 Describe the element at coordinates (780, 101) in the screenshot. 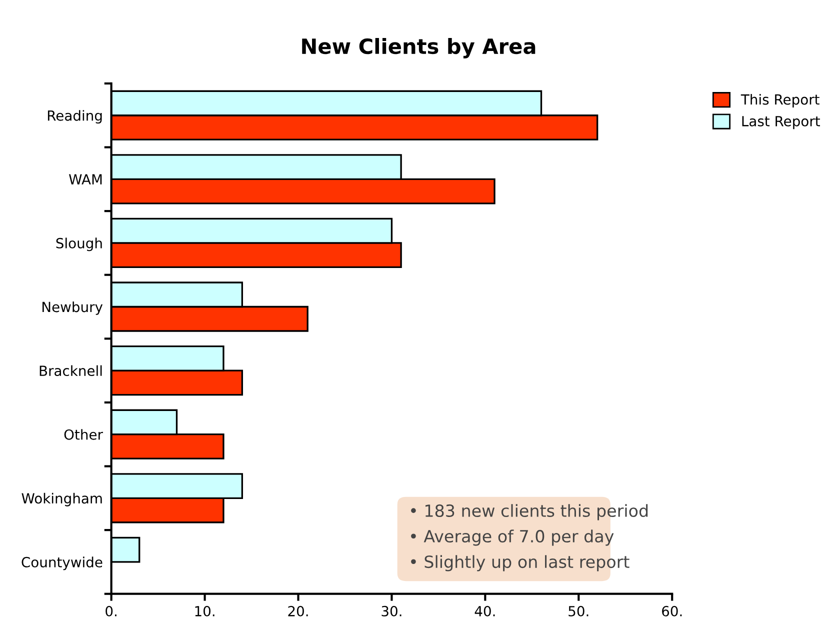

I see `legend-label: This Report` at that location.